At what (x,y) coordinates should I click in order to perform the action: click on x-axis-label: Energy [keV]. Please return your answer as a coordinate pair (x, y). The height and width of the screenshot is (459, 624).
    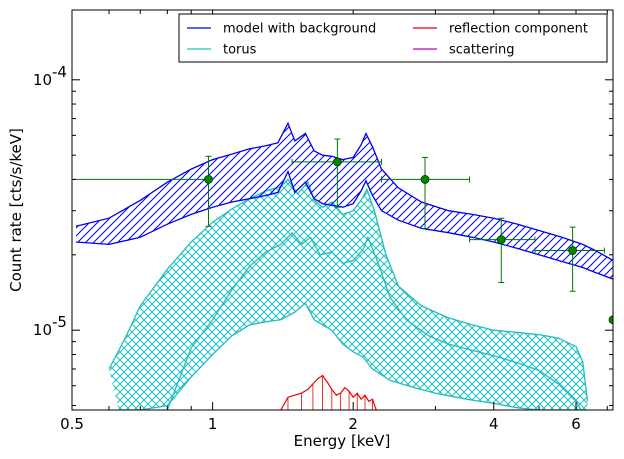
    Looking at the image, I should click on (342, 441).